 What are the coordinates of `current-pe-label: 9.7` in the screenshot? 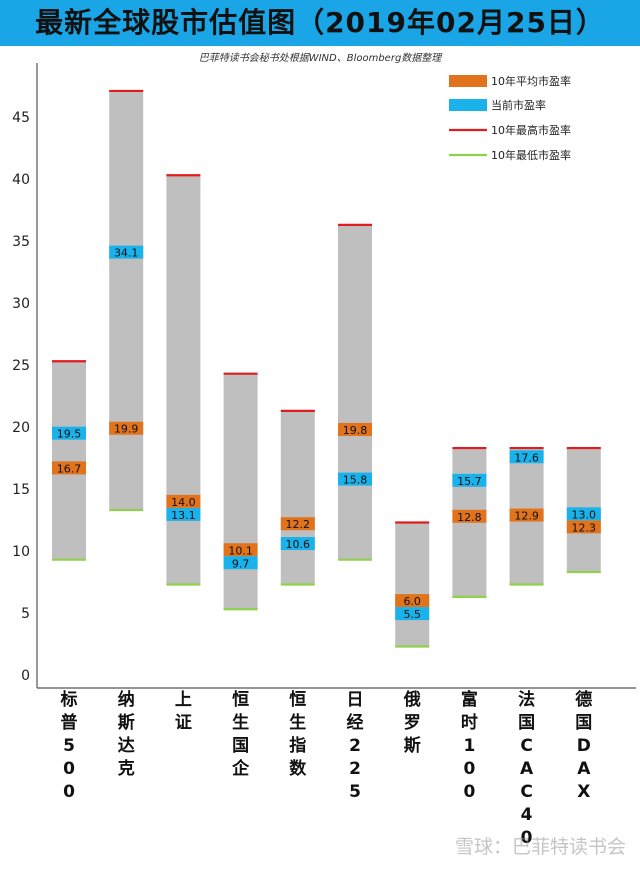 It's located at (241, 563).